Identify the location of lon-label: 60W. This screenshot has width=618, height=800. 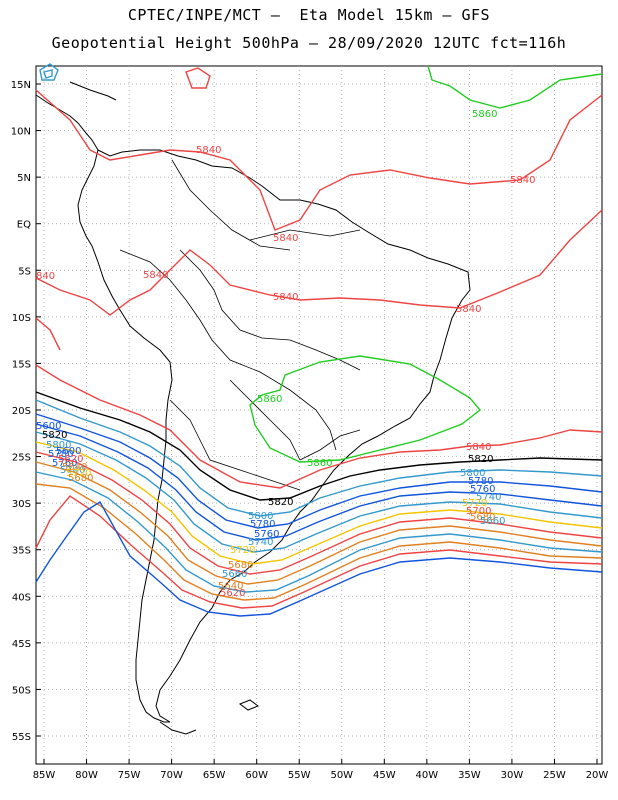
(256, 775).